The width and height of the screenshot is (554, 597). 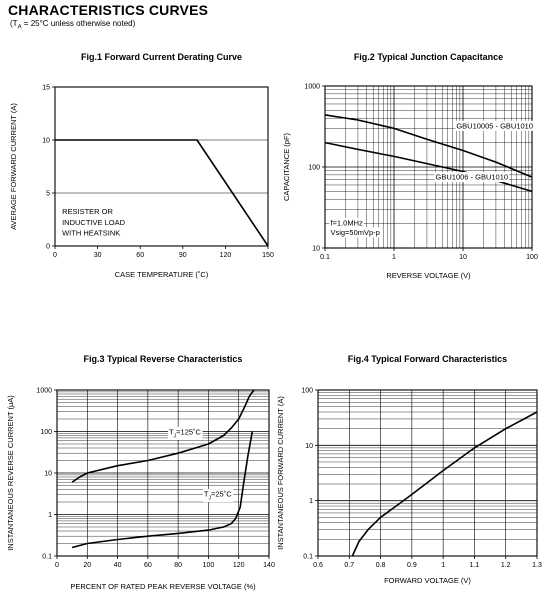 I want to click on chart-title: Fig.3 Typical Reverse Characteristics, so click(x=163, y=359).